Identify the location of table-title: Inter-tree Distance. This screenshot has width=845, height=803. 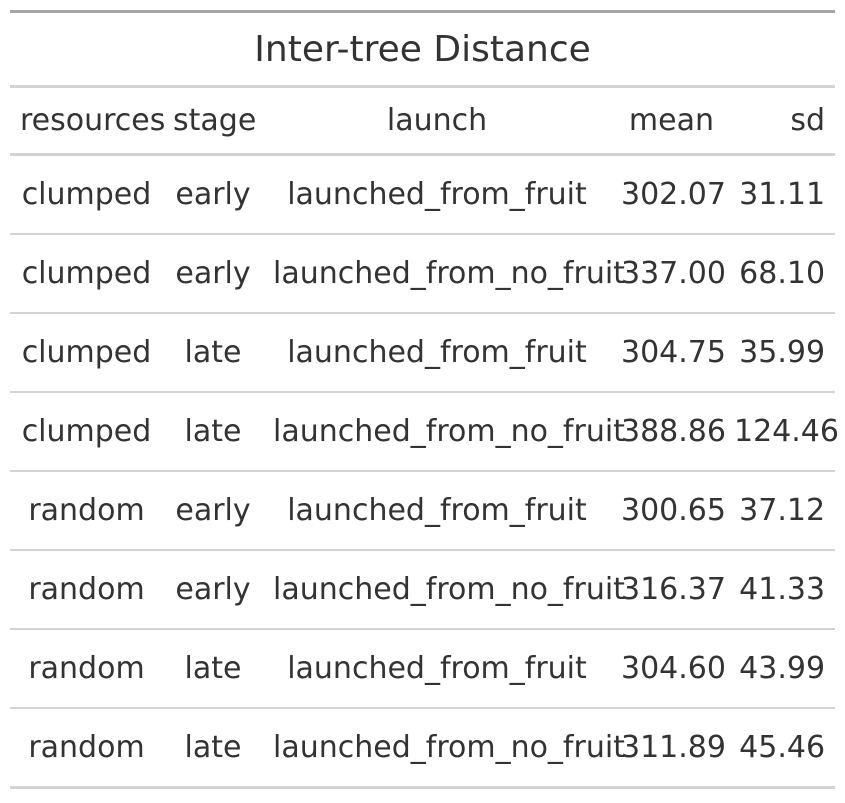
(423, 49).